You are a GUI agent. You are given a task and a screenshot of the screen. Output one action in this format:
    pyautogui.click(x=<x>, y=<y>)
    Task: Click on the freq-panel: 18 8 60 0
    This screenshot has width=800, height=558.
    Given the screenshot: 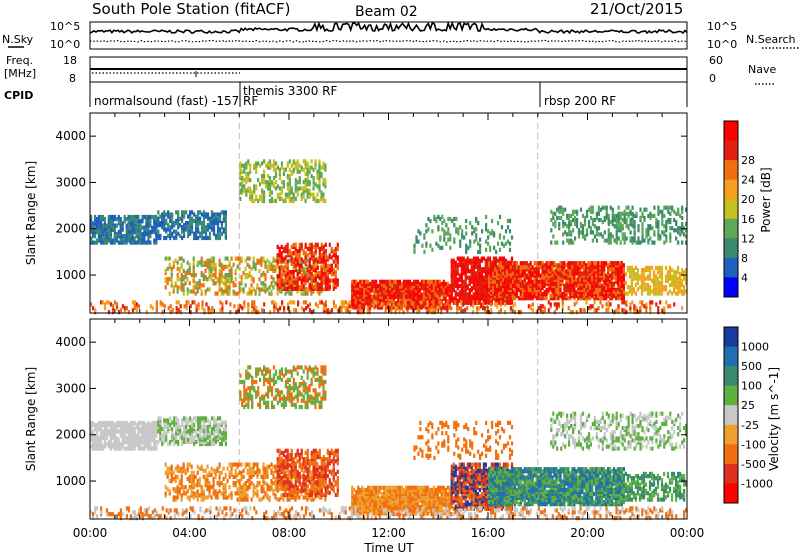 What is the action you would take?
    pyautogui.click(x=393, y=69)
    